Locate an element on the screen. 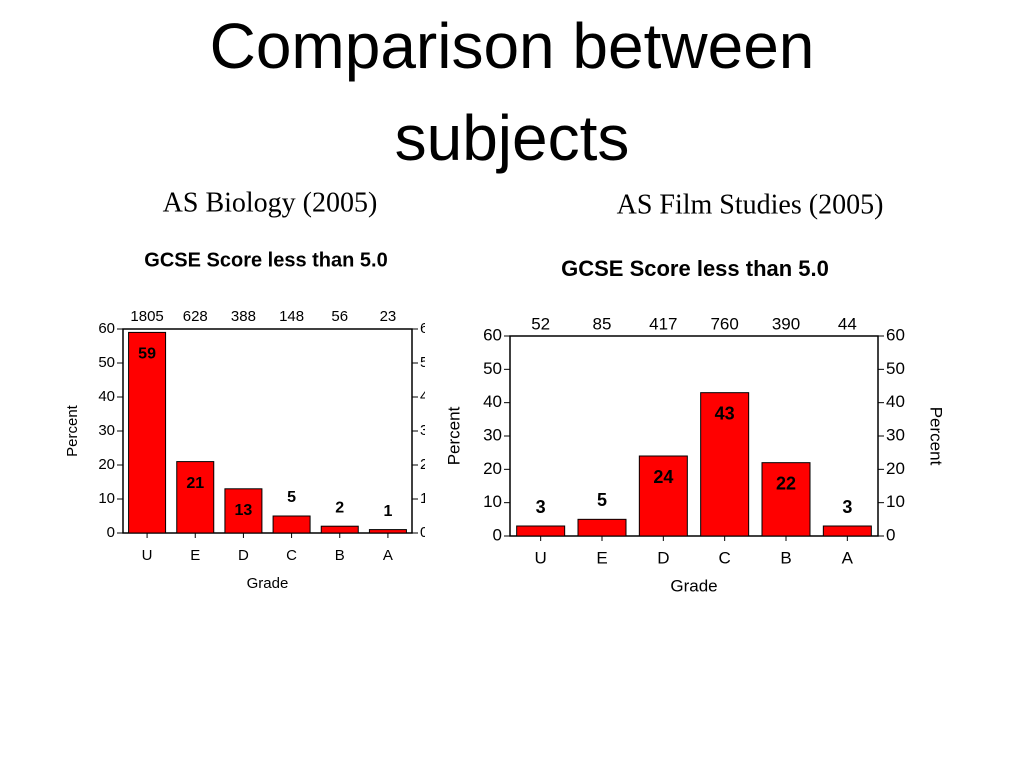 This screenshot has height=768, width=1024. value-label: 13 is located at coordinates (244, 510).